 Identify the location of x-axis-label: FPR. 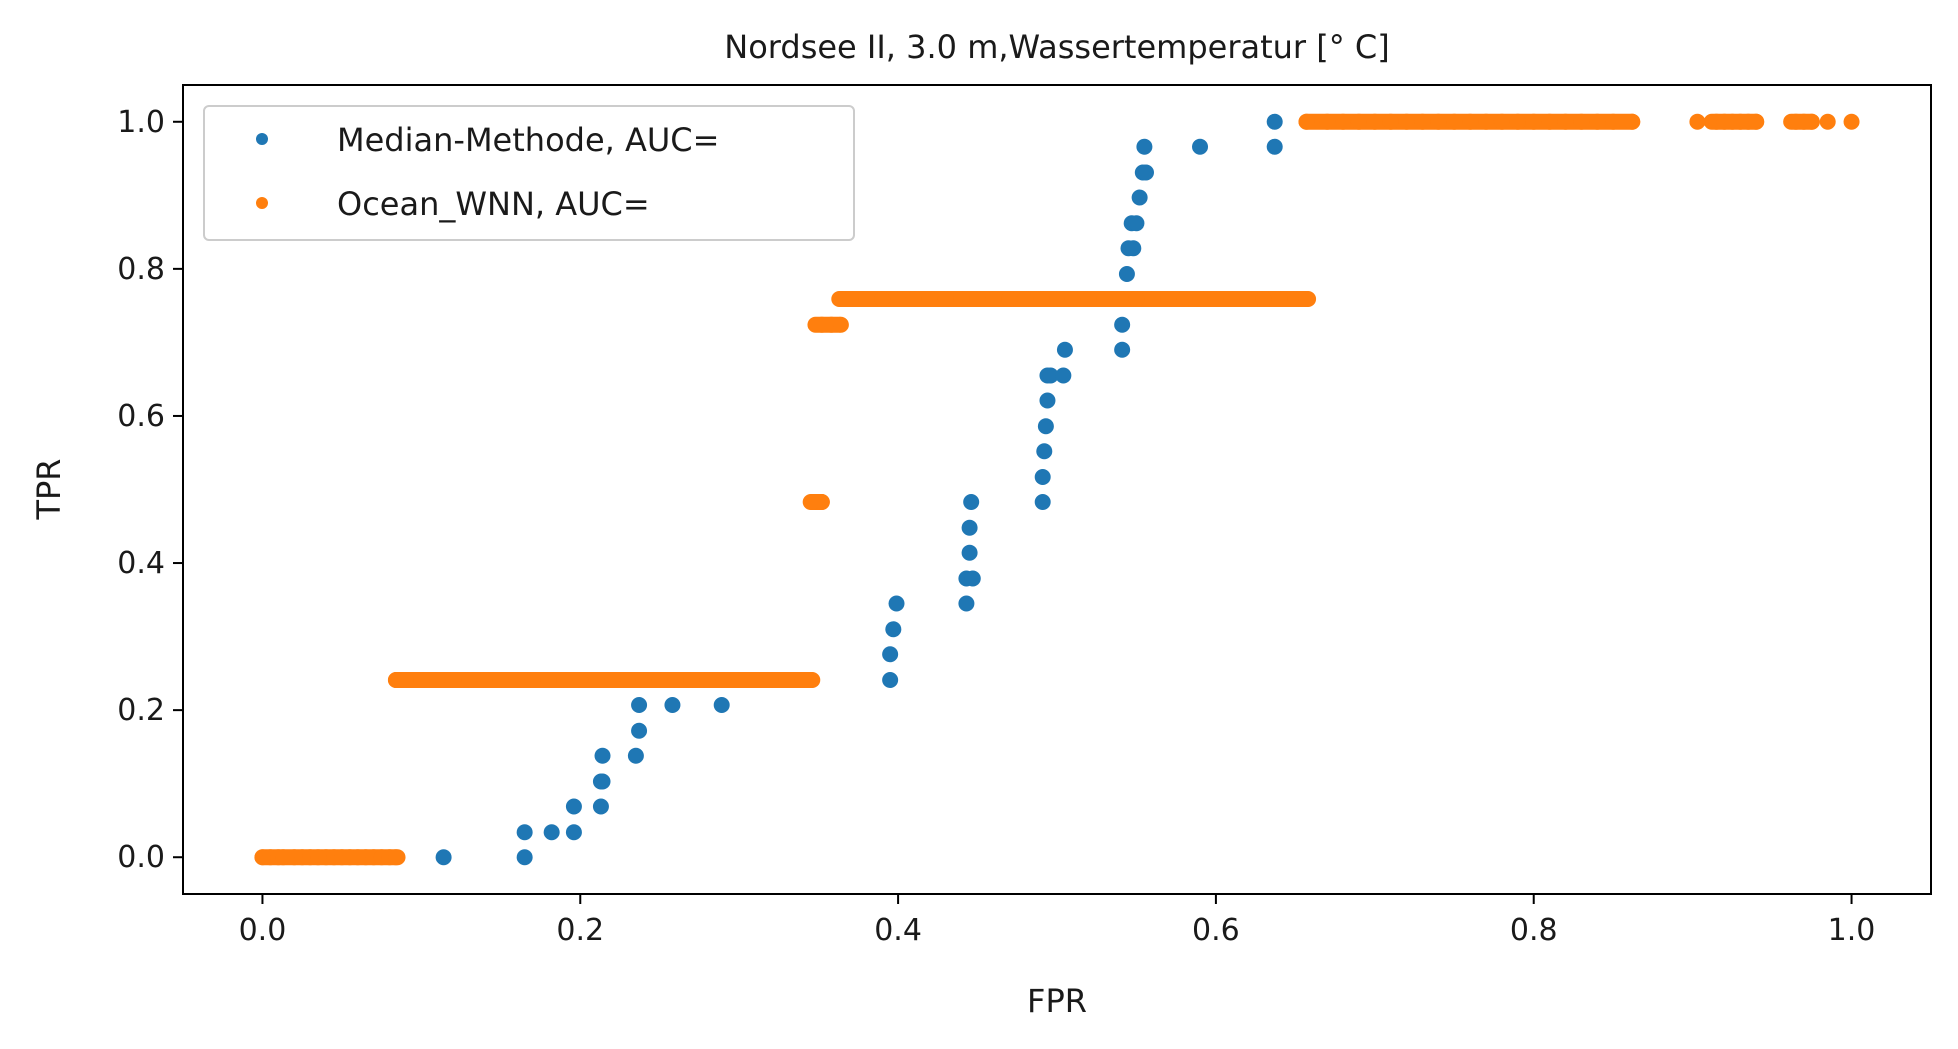
(1057, 1001).